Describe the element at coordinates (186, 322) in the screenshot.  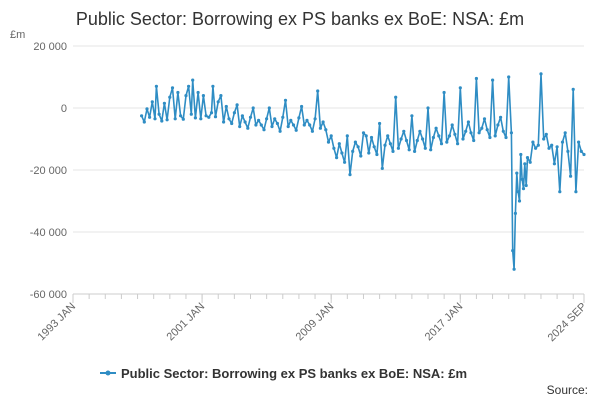
I see `x-tick-label: 2001 JAN` at that location.